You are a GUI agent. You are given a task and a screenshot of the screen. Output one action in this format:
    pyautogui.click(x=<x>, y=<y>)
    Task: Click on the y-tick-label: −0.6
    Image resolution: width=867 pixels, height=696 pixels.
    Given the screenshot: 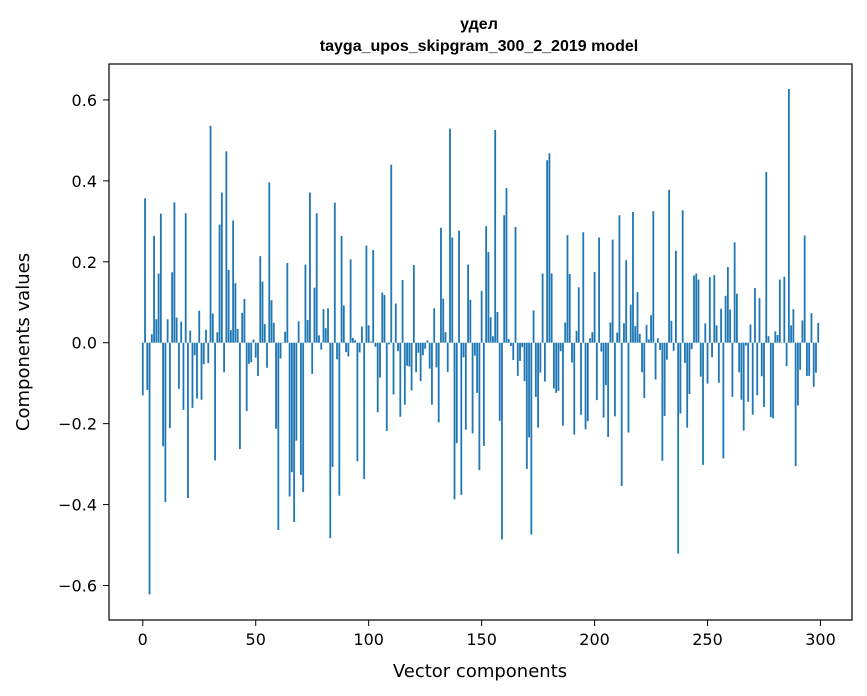 What is the action you would take?
    pyautogui.click(x=77, y=585)
    